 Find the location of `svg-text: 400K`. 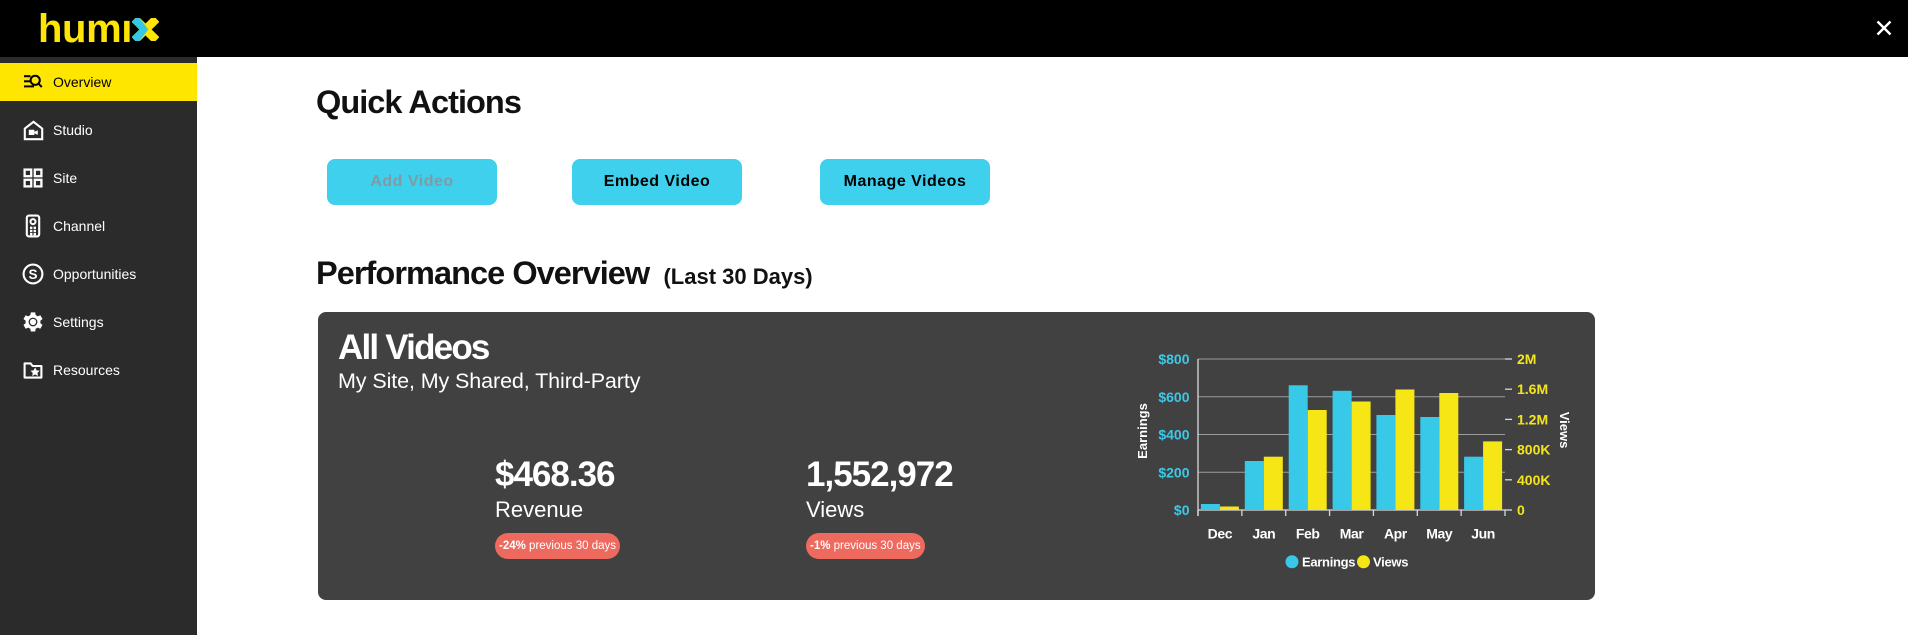

svg-text: 400K is located at coordinates (1533, 480).